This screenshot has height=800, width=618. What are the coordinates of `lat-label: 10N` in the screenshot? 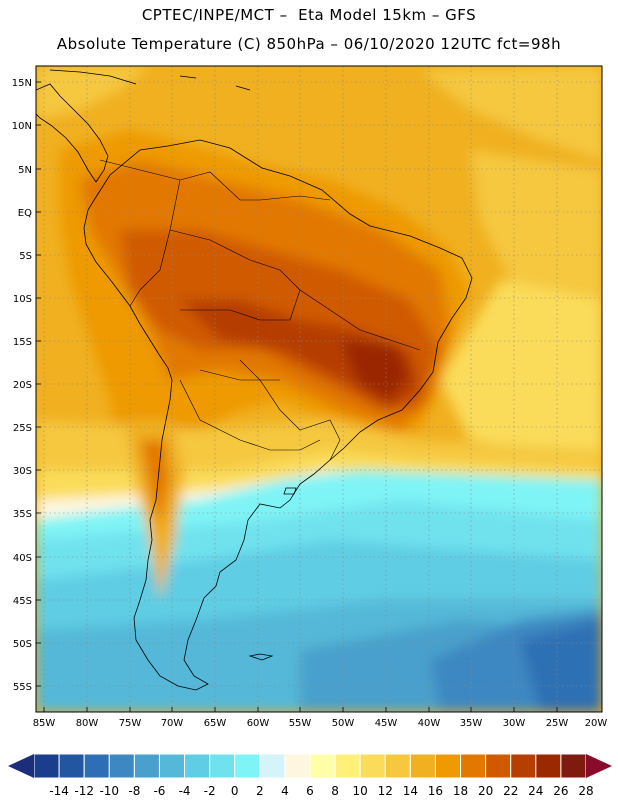 It's located at (22, 126).